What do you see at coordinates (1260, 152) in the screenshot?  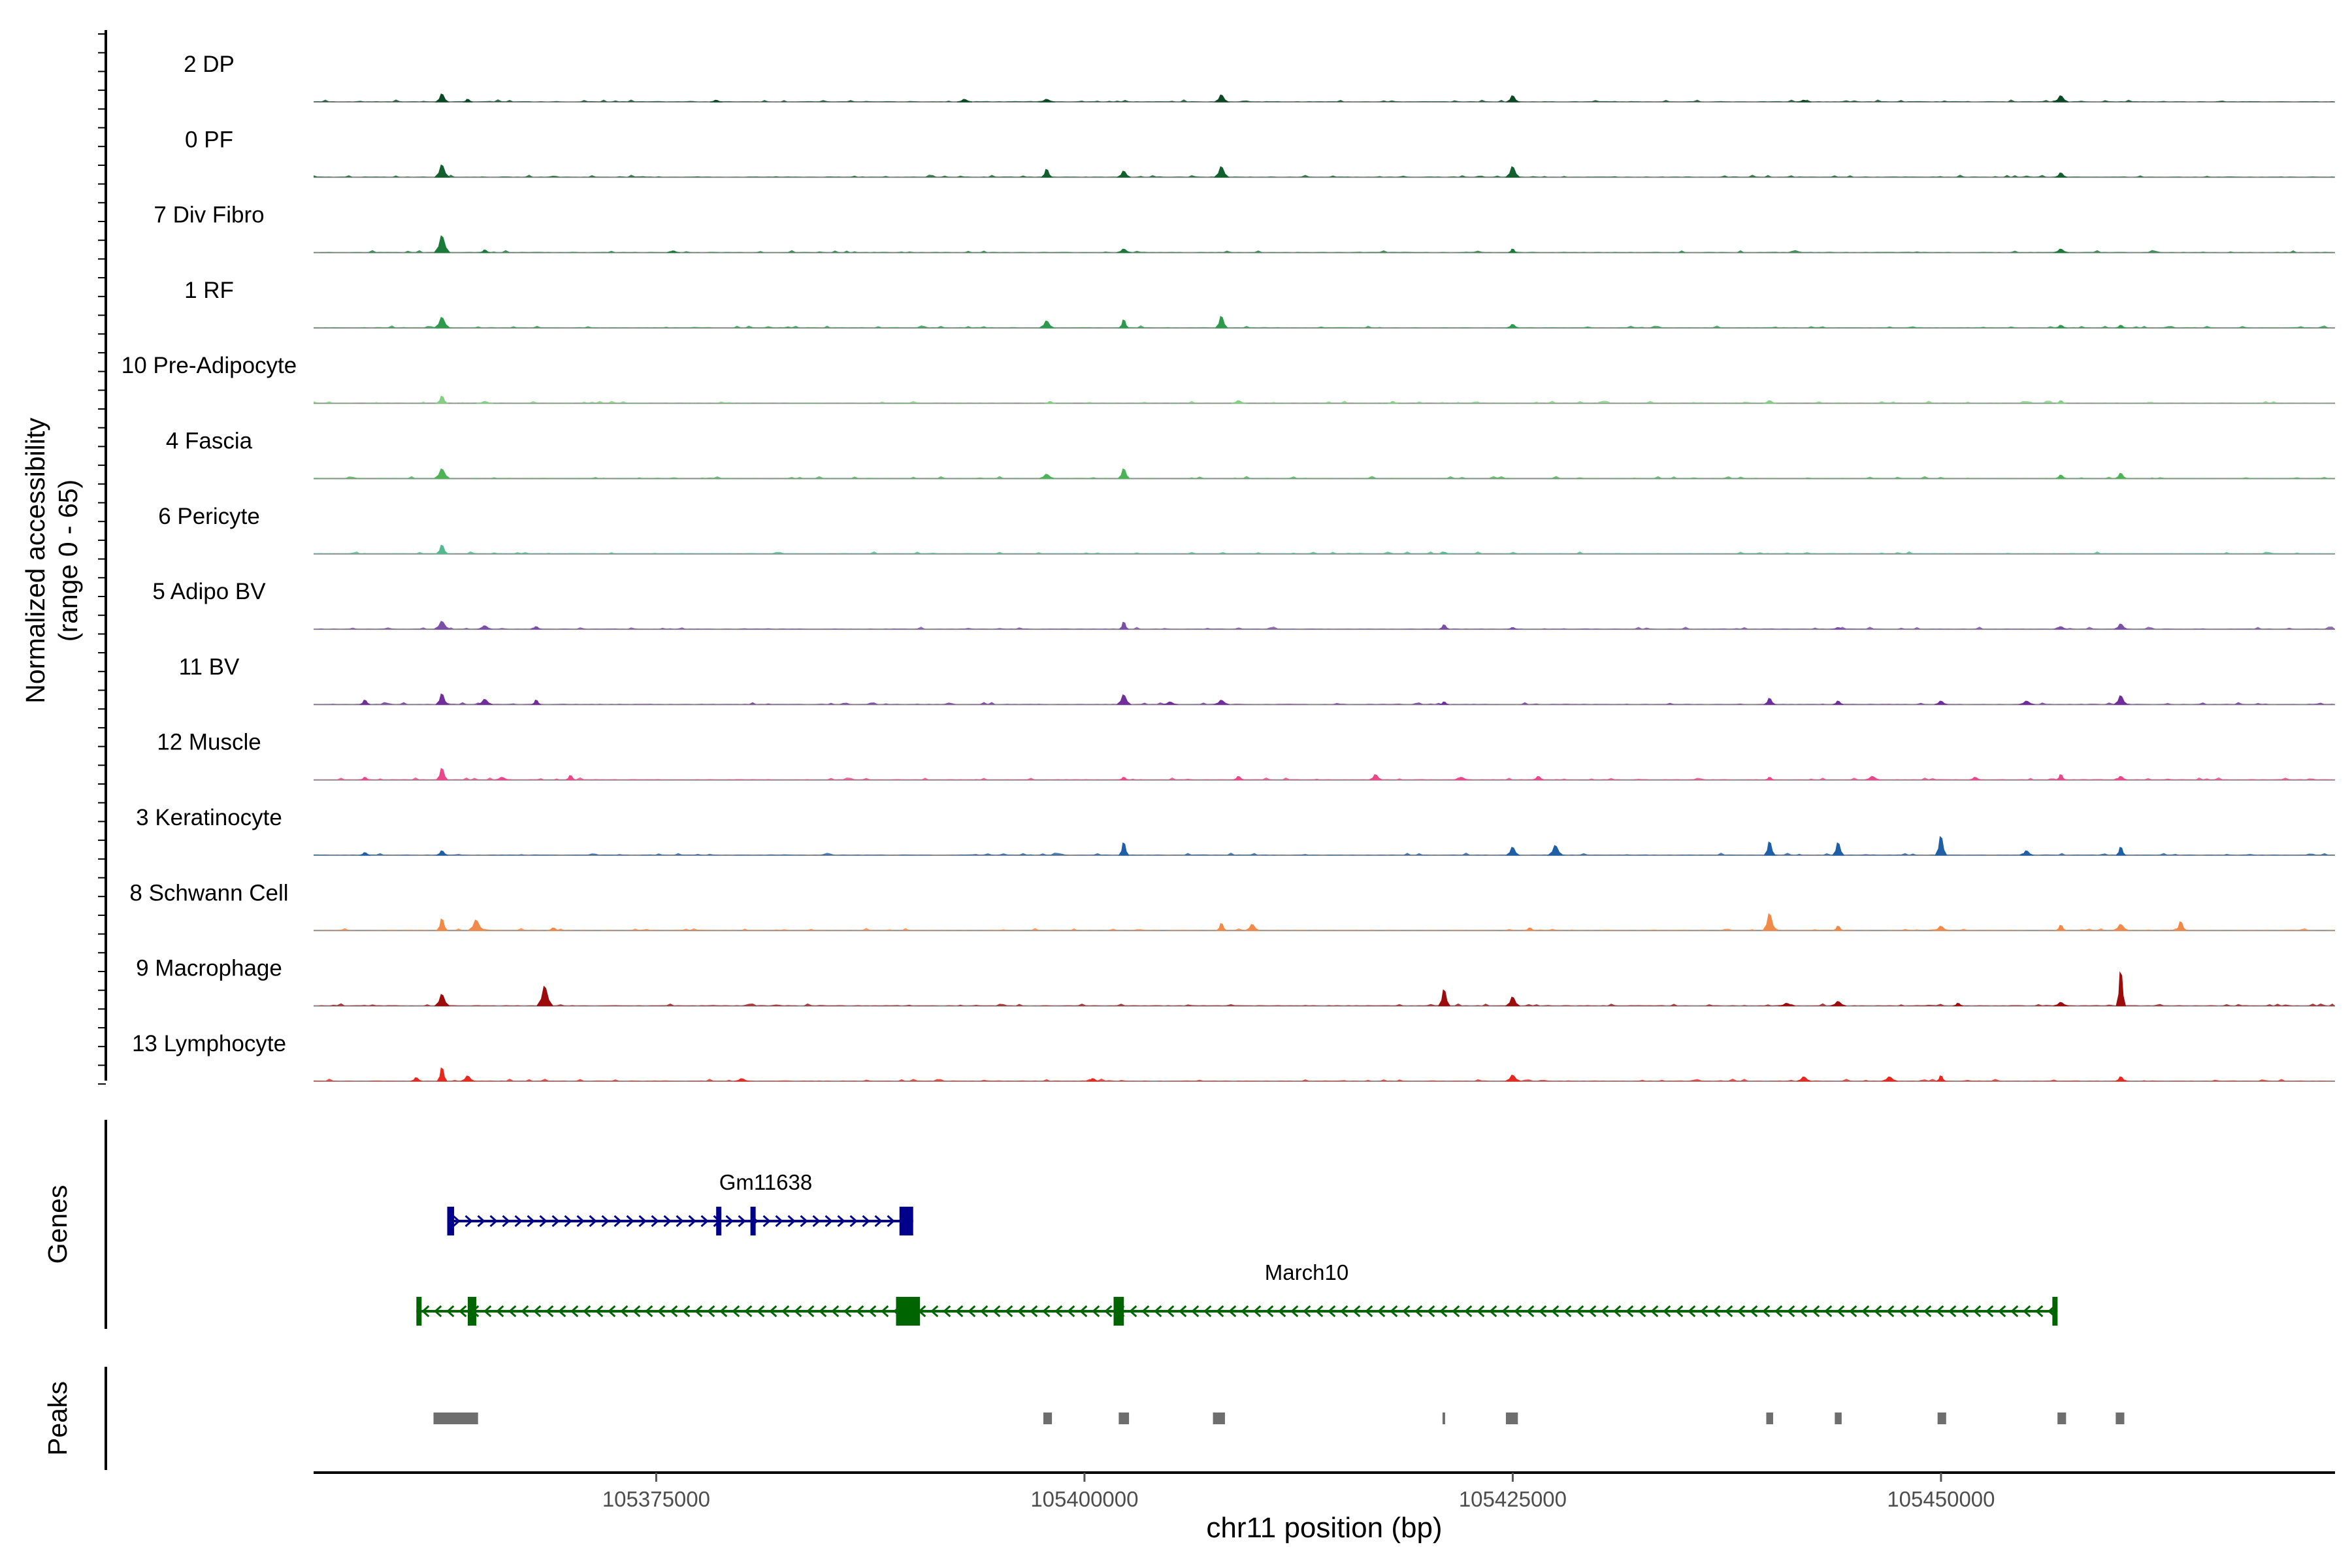 I see `track-2: 0 PF` at bounding box center [1260, 152].